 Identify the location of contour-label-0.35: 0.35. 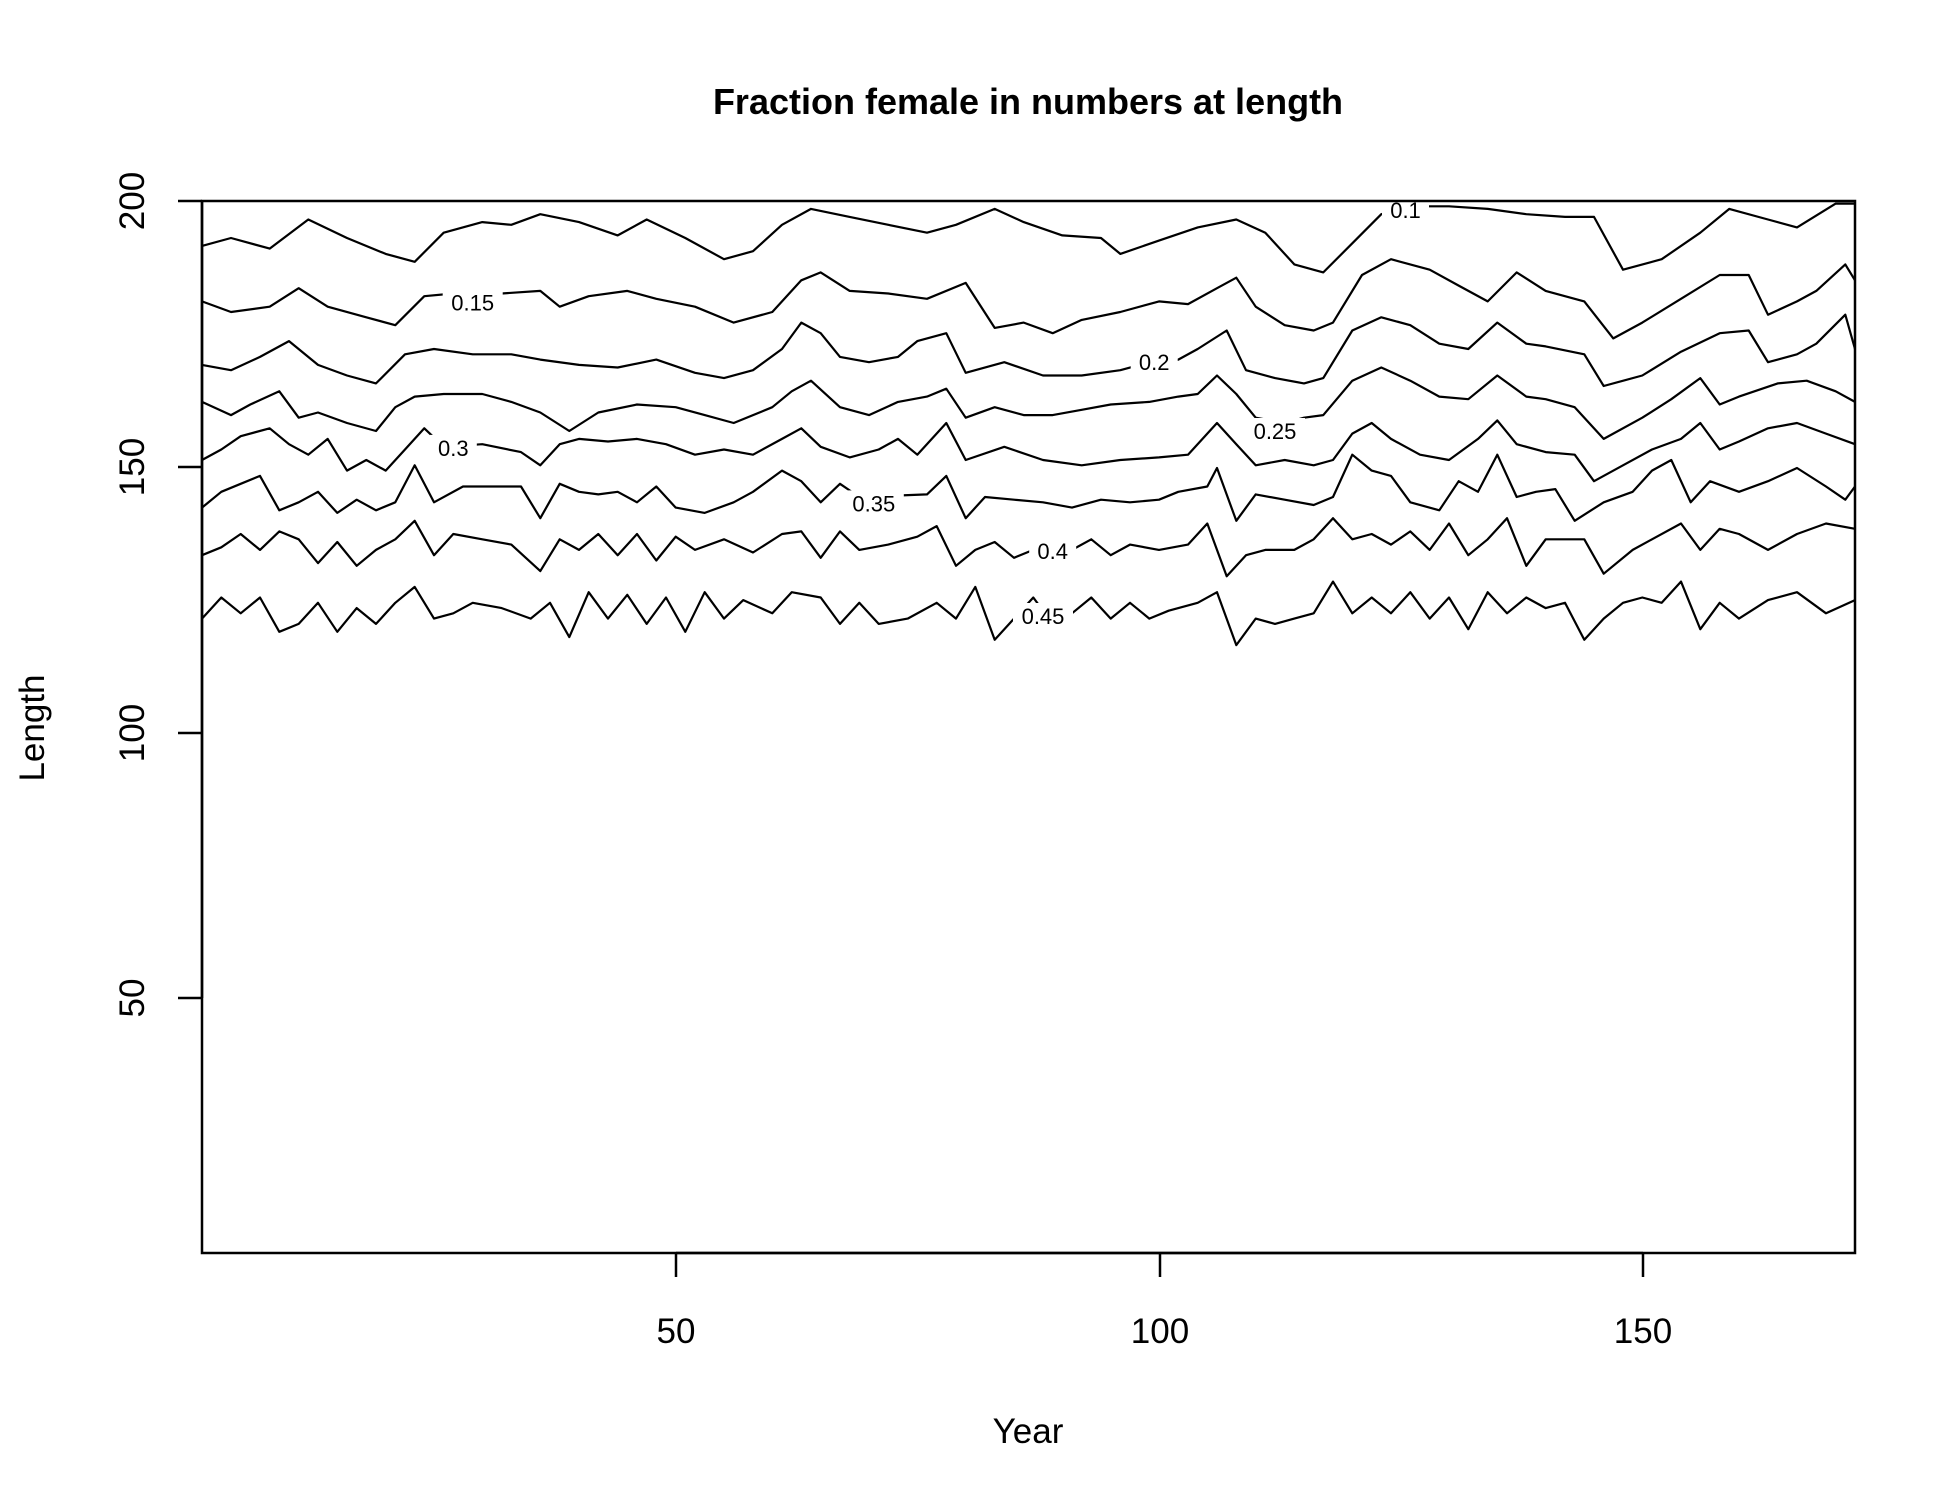
(873, 503).